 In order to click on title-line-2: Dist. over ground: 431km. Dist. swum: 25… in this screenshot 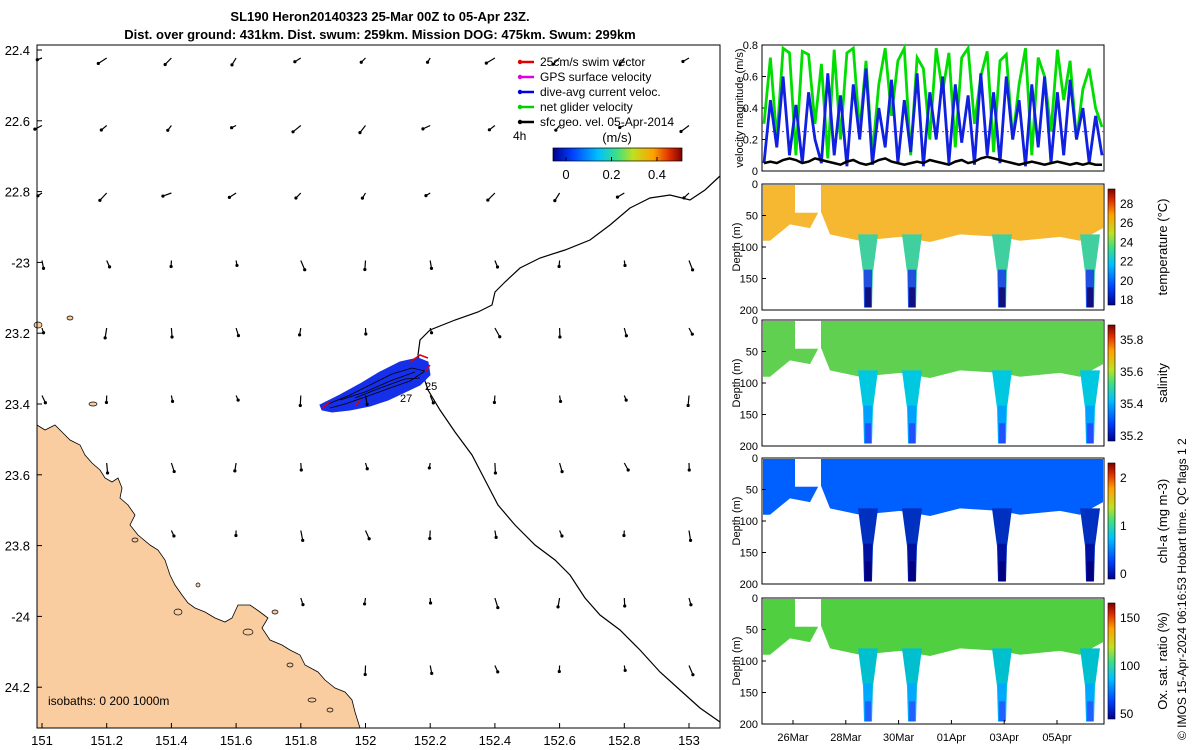, I will do `click(380, 34)`.